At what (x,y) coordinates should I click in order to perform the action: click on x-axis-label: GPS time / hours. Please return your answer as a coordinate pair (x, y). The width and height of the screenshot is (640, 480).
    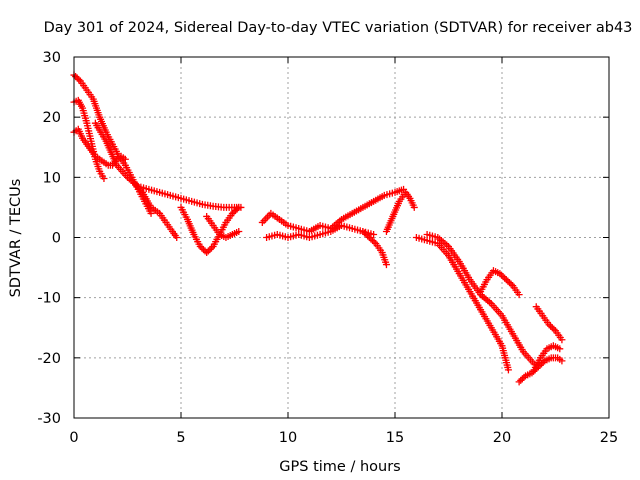
    Looking at the image, I should click on (339, 467).